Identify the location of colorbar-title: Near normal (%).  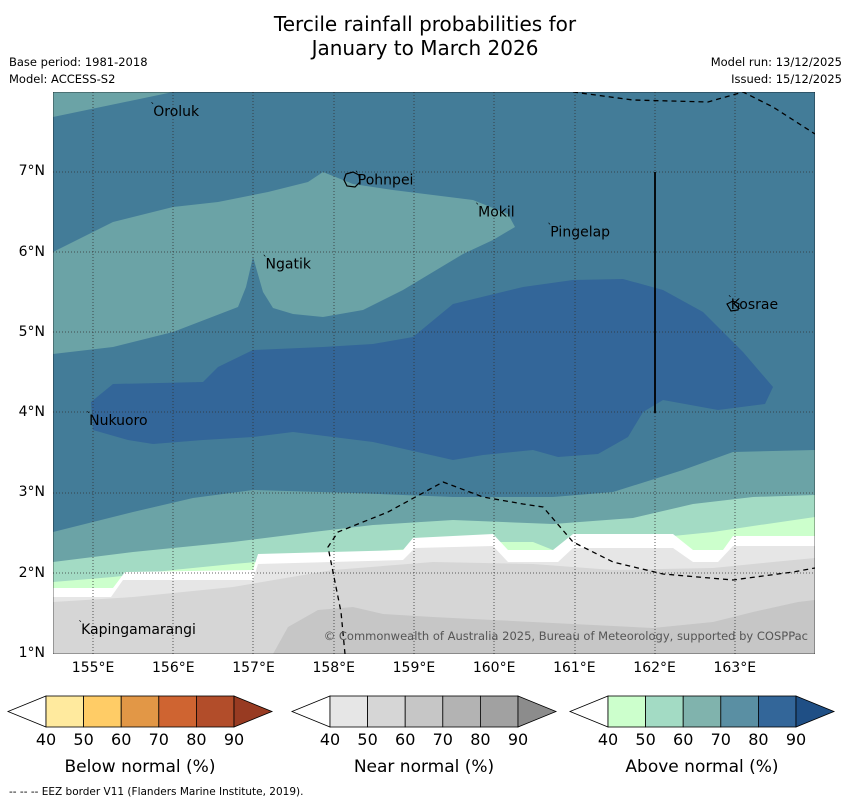
(424, 767).